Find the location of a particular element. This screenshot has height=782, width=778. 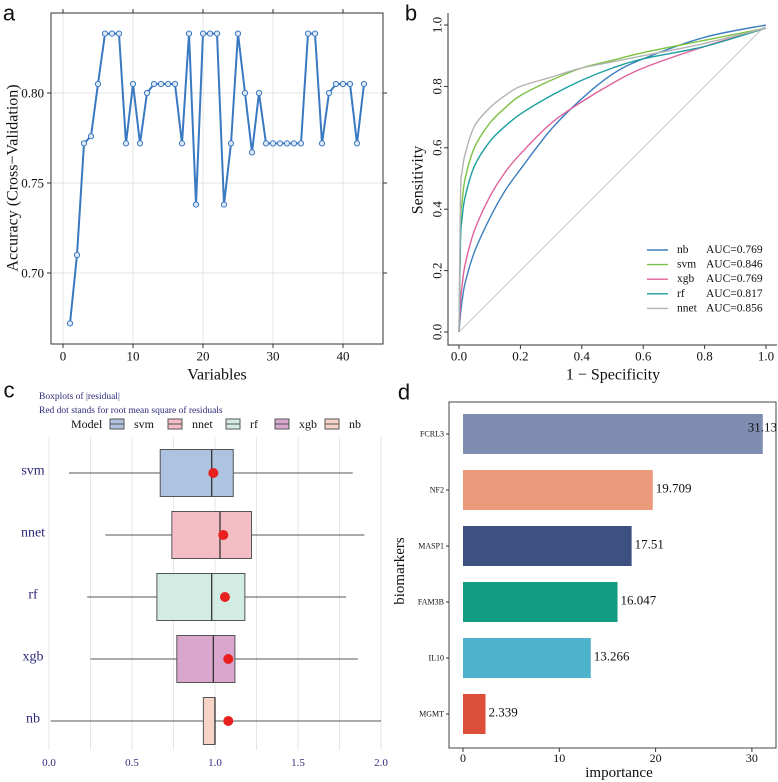

bar-NF2 is located at coordinates (558, 490).